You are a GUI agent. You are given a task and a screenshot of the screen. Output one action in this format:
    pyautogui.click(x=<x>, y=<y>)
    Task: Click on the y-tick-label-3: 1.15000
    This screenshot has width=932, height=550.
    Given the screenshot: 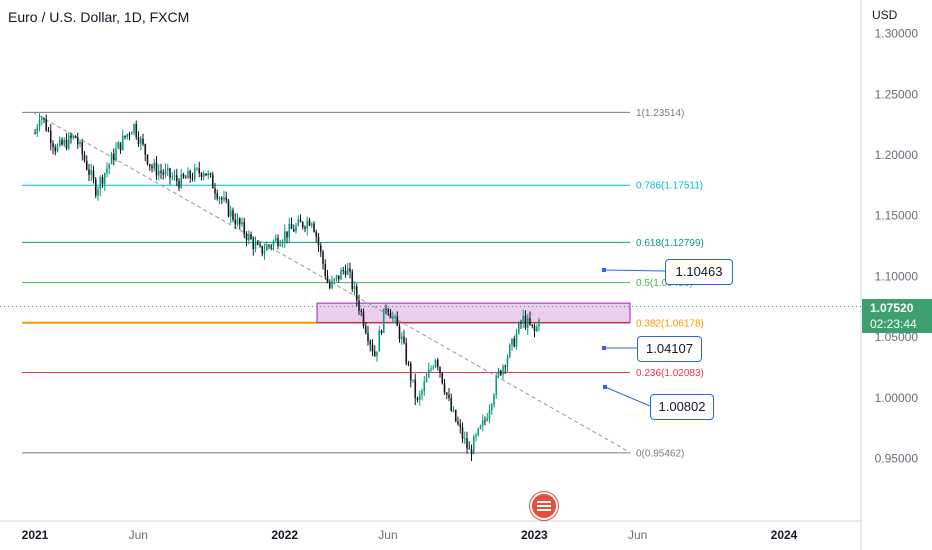 What is the action you would take?
    pyautogui.click(x=897, y=216)
    